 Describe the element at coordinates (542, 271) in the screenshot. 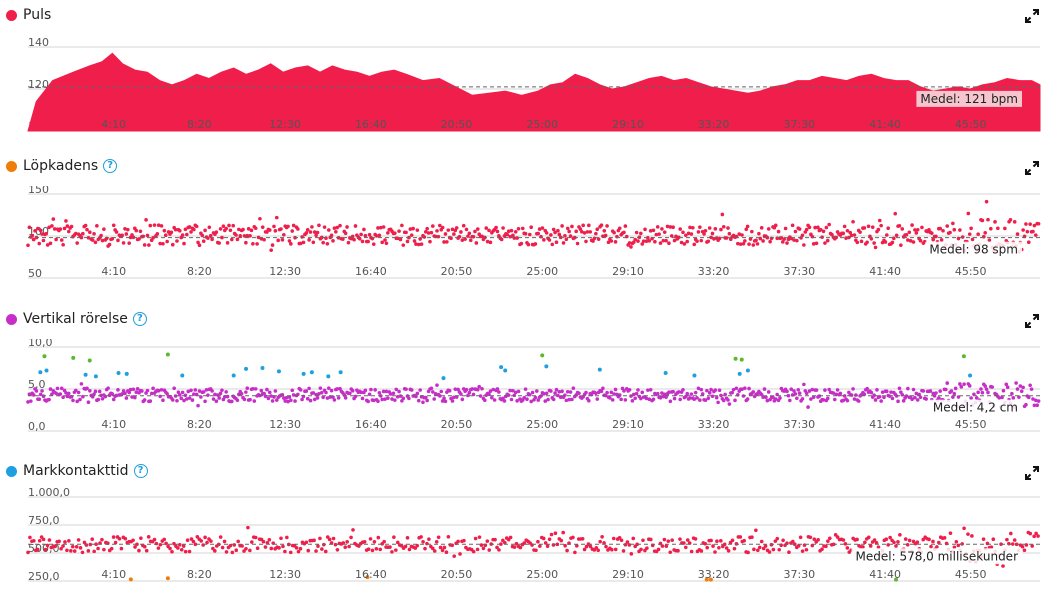

I see `x-tick-label: 25:00` at that location.